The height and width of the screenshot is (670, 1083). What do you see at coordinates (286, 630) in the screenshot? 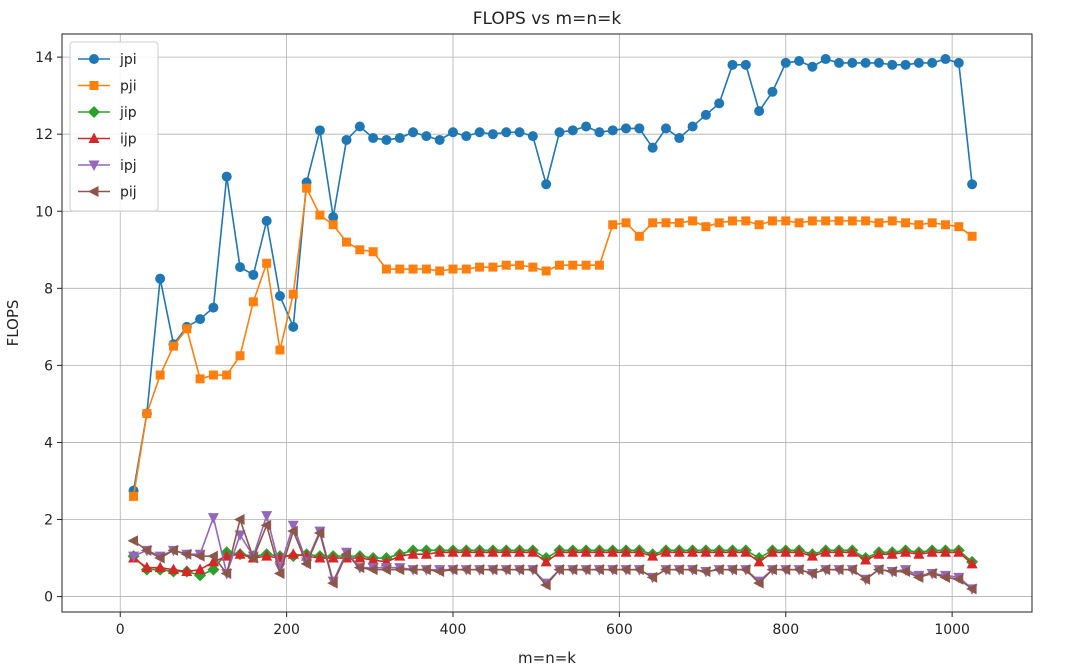
I see `x-tick-label: 200` at bounding box center [286, 630].